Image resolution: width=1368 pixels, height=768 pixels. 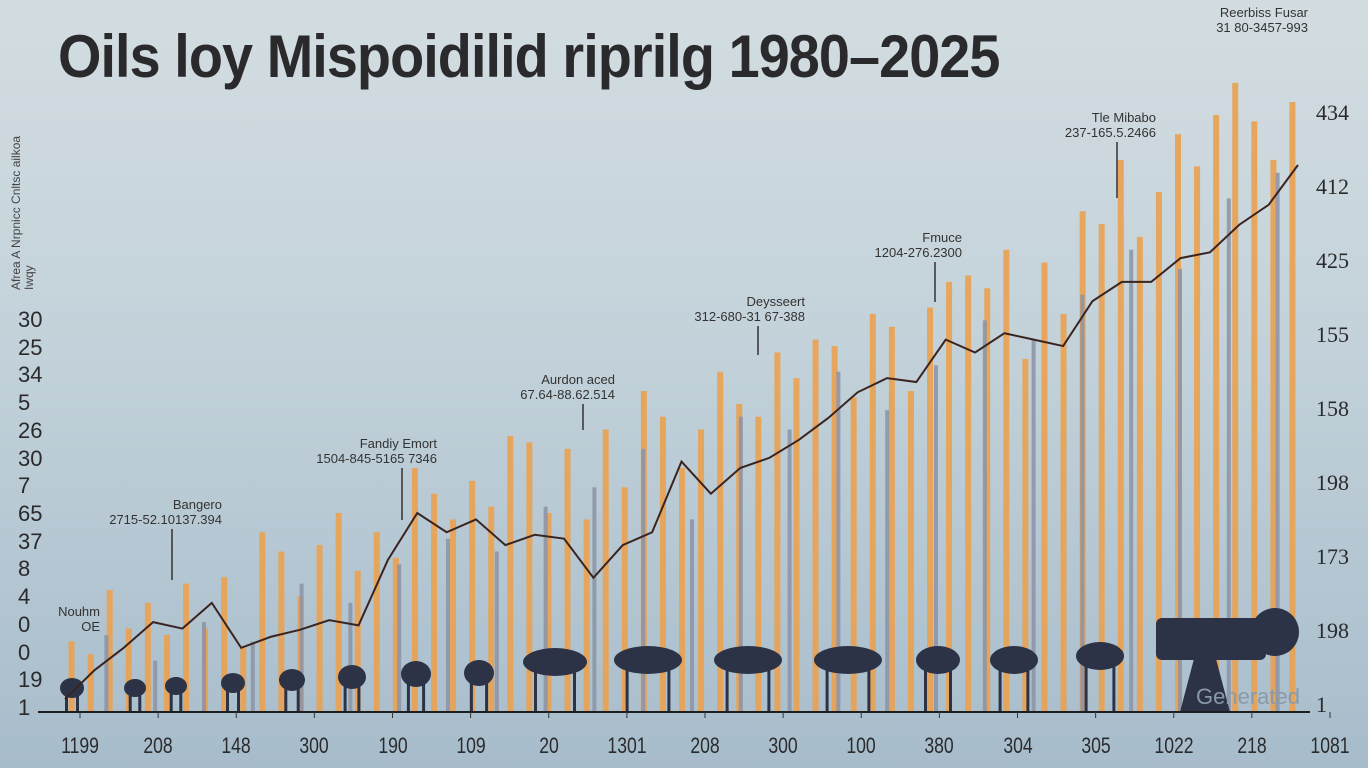 I want to click on annotation-label: Aurdon aced, so click(x=578, y=379).